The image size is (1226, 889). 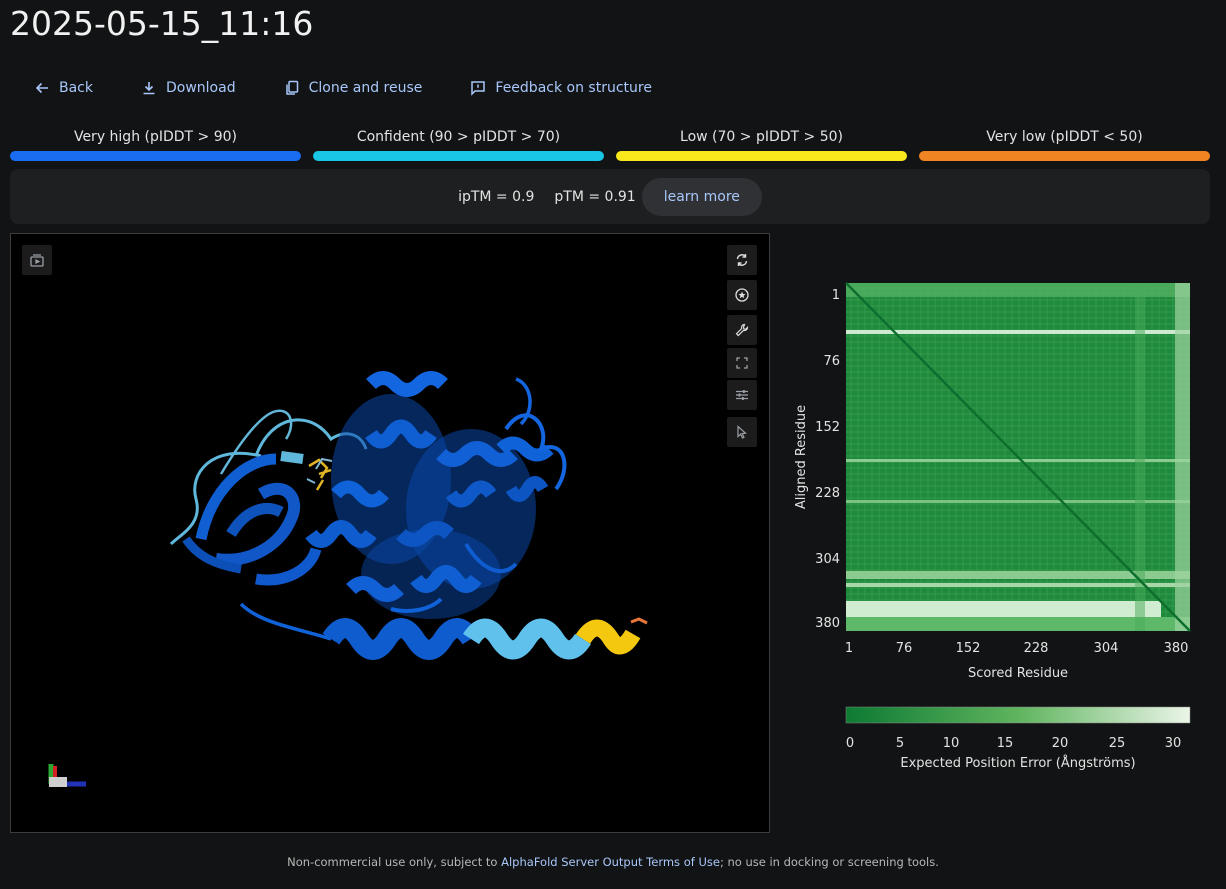 I want to click on clone-label: Clone and reuse, so click(x=365, y=88).